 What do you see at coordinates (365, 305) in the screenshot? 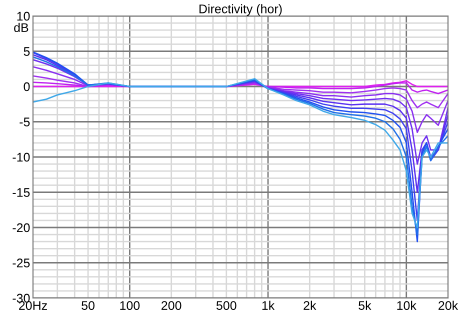
I see `x-tick-label: 5k` at bounding box center [365, 305].